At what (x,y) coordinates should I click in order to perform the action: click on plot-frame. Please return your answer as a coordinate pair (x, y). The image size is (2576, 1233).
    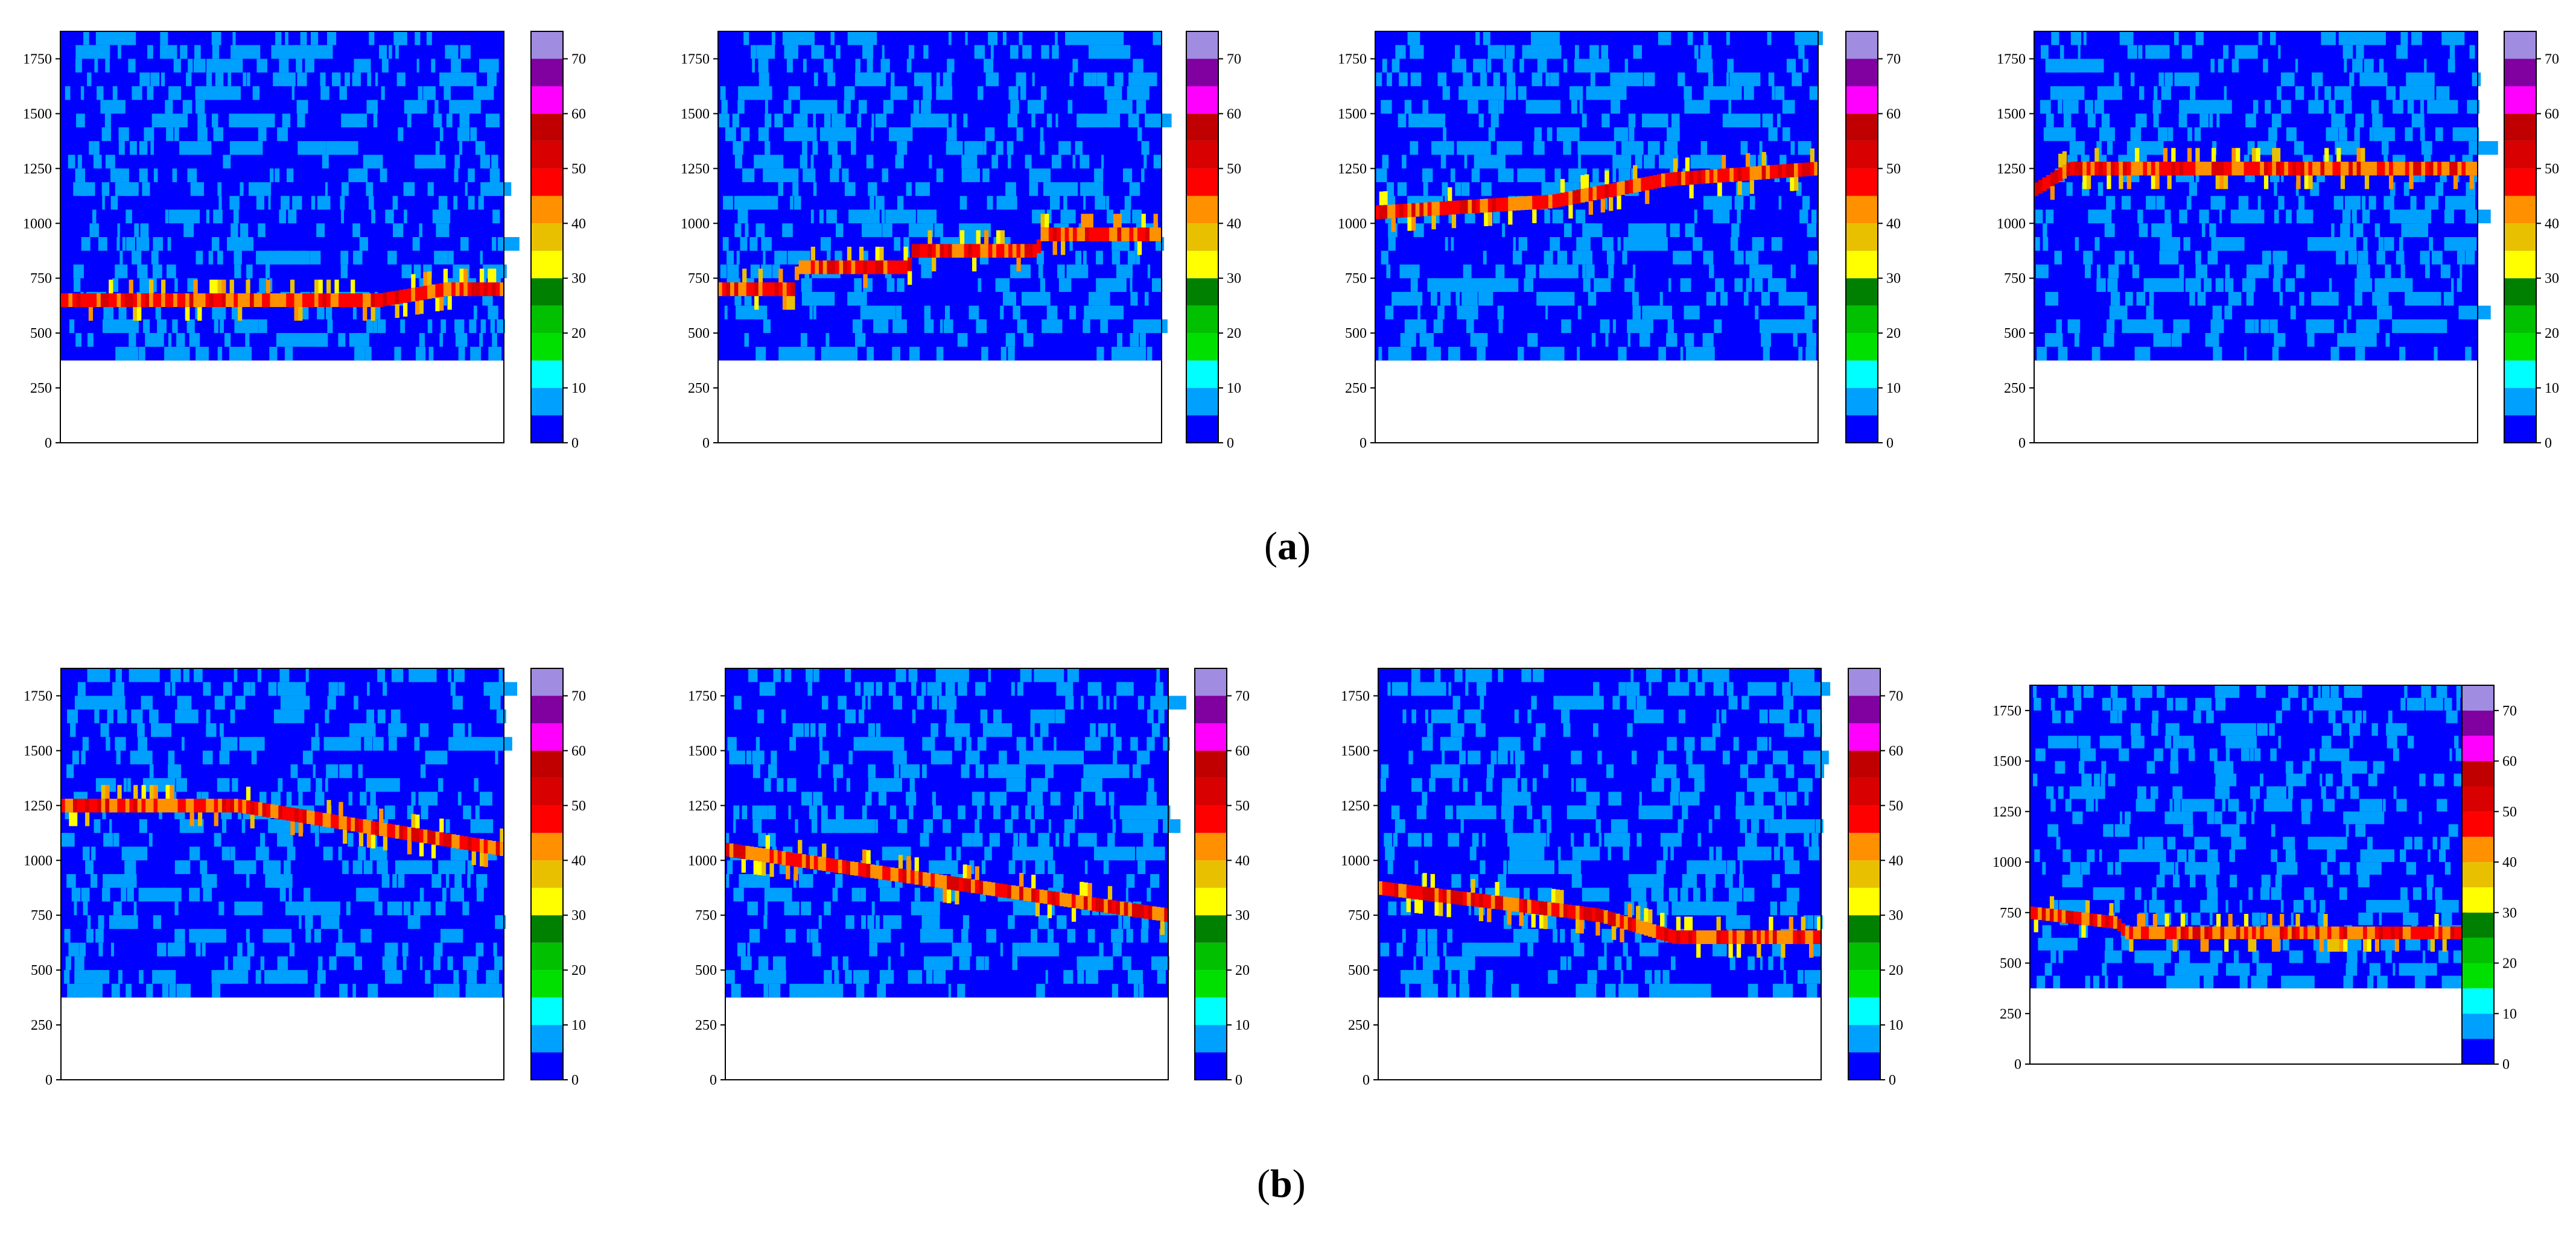
    Looking at the image, I should click on (1597, 237).